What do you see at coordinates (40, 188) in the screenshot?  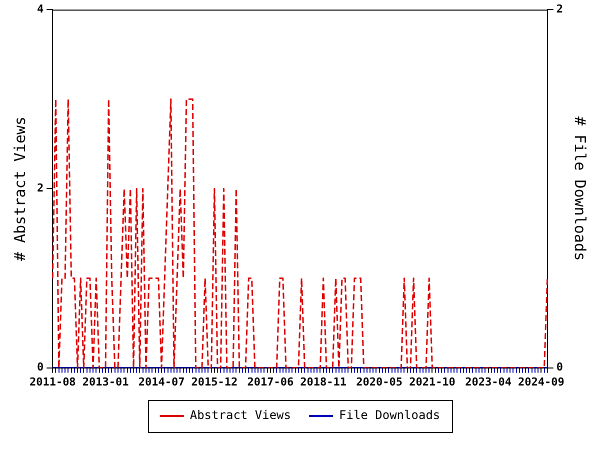 I see `y-tick-label: 2` at bounding box center [40, 188].